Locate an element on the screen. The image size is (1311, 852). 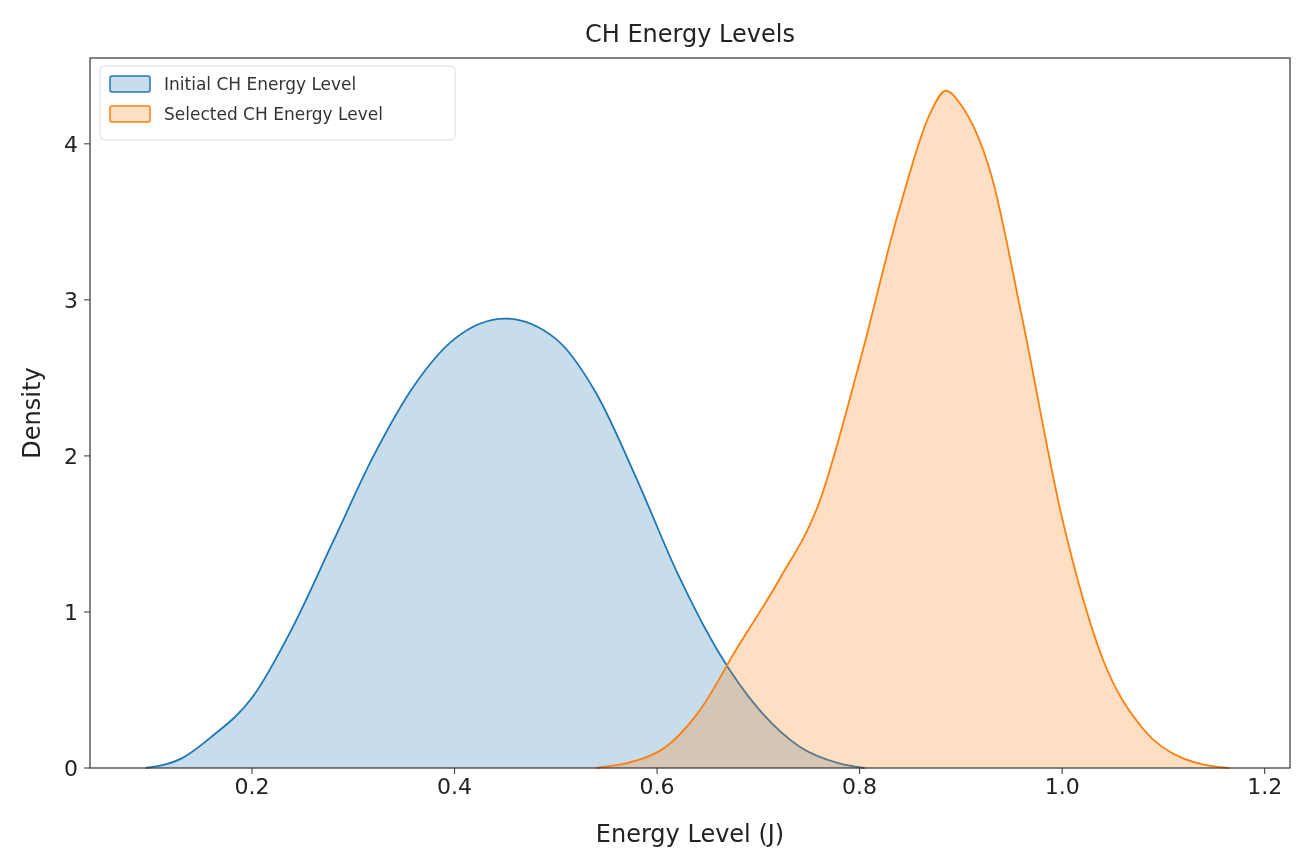
legend-label: Selected CH Energy Level is located at coordinates (273, 114).